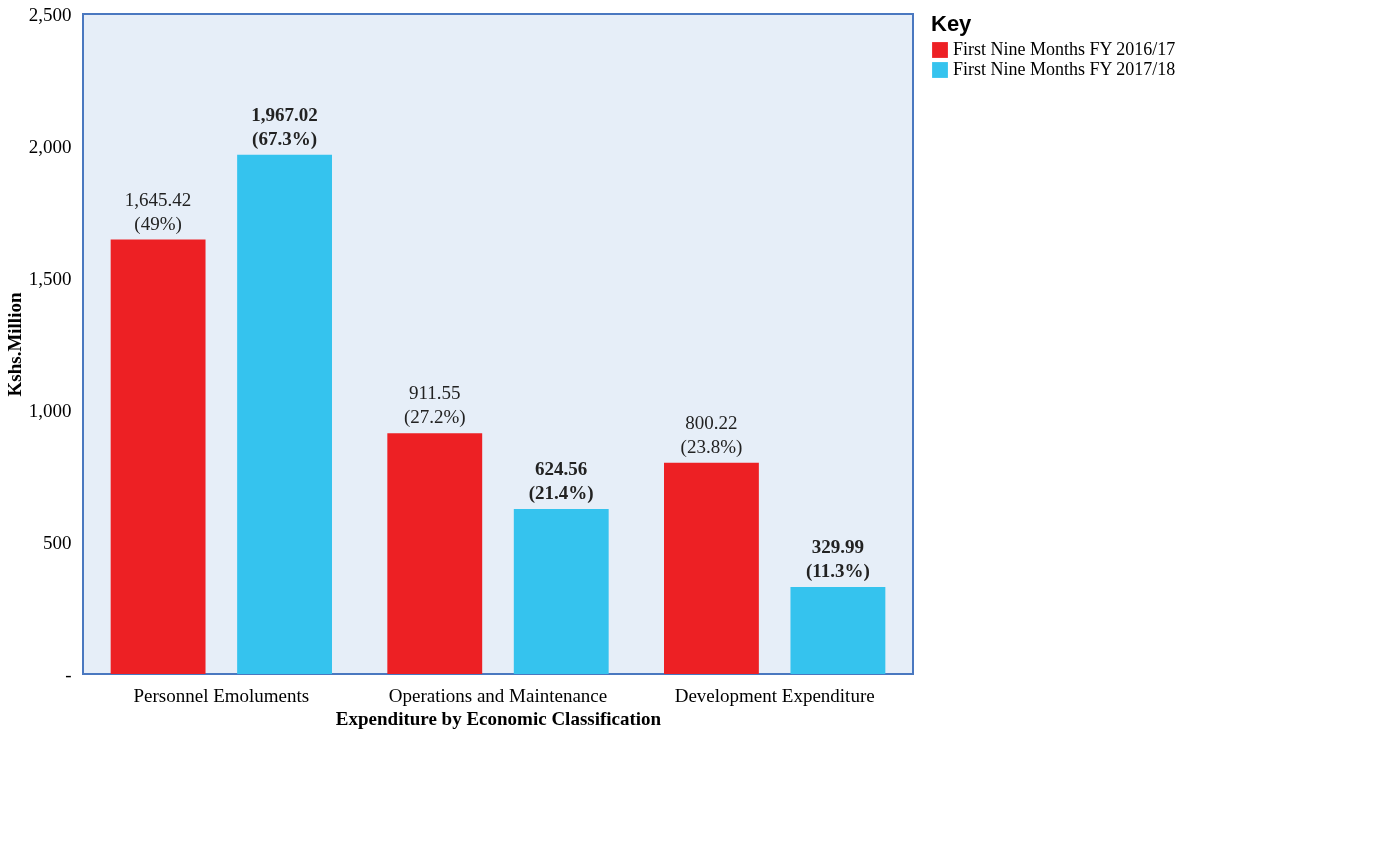 This screenshot has width=1374, height=850. Describe the element at coordinates (158, 211) in the screenshot. I see `data-label: 1,645.42 (49%)` at that location.